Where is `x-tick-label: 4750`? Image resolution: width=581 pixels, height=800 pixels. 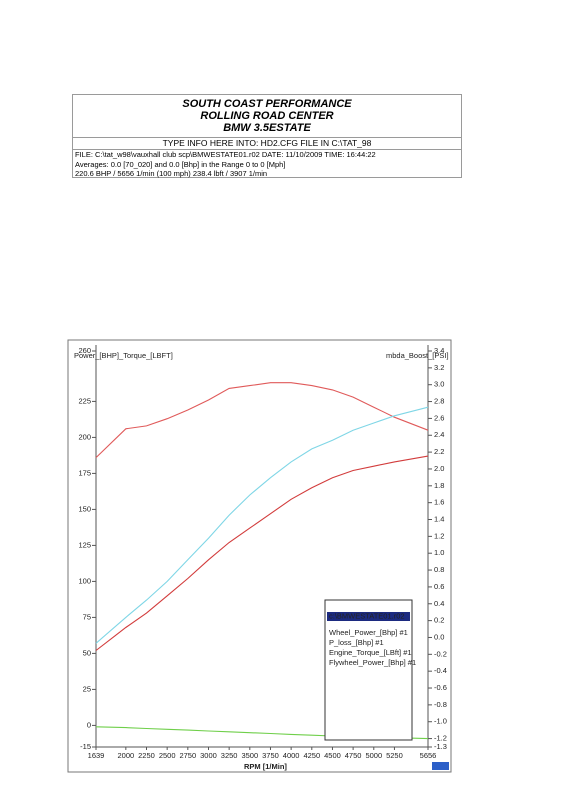
x-tick-label: 4750 is located at coordinates (353, 755).